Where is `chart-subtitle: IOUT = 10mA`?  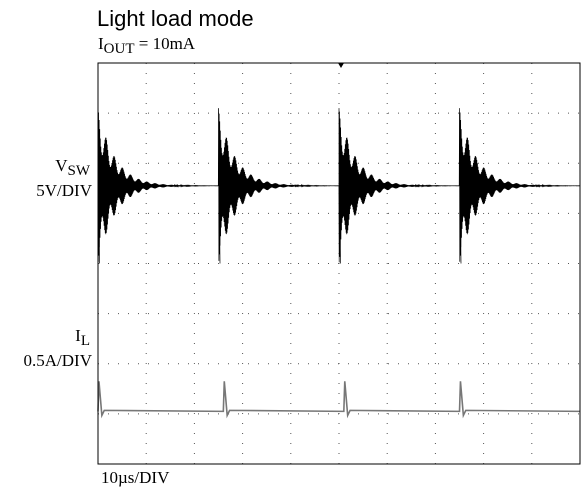 chart-subtitle: IOUT = 10mA is located at coordinates (146, 46).